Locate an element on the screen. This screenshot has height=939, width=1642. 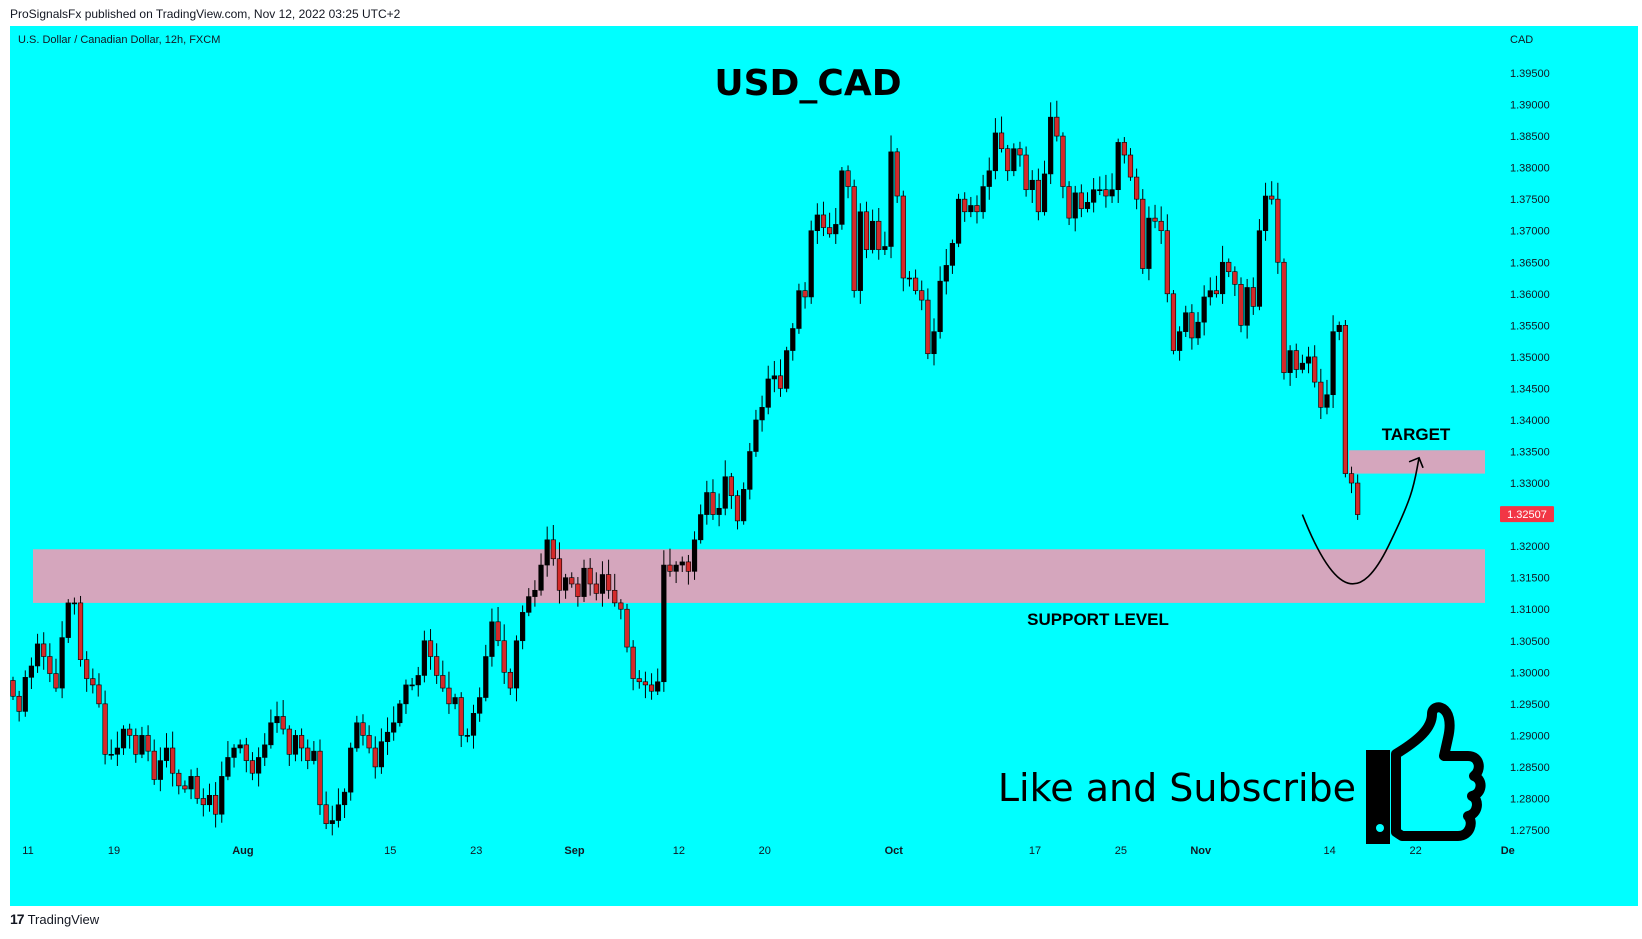
price-tick-label: 1.37000 is located at coordinates (1530, 232).